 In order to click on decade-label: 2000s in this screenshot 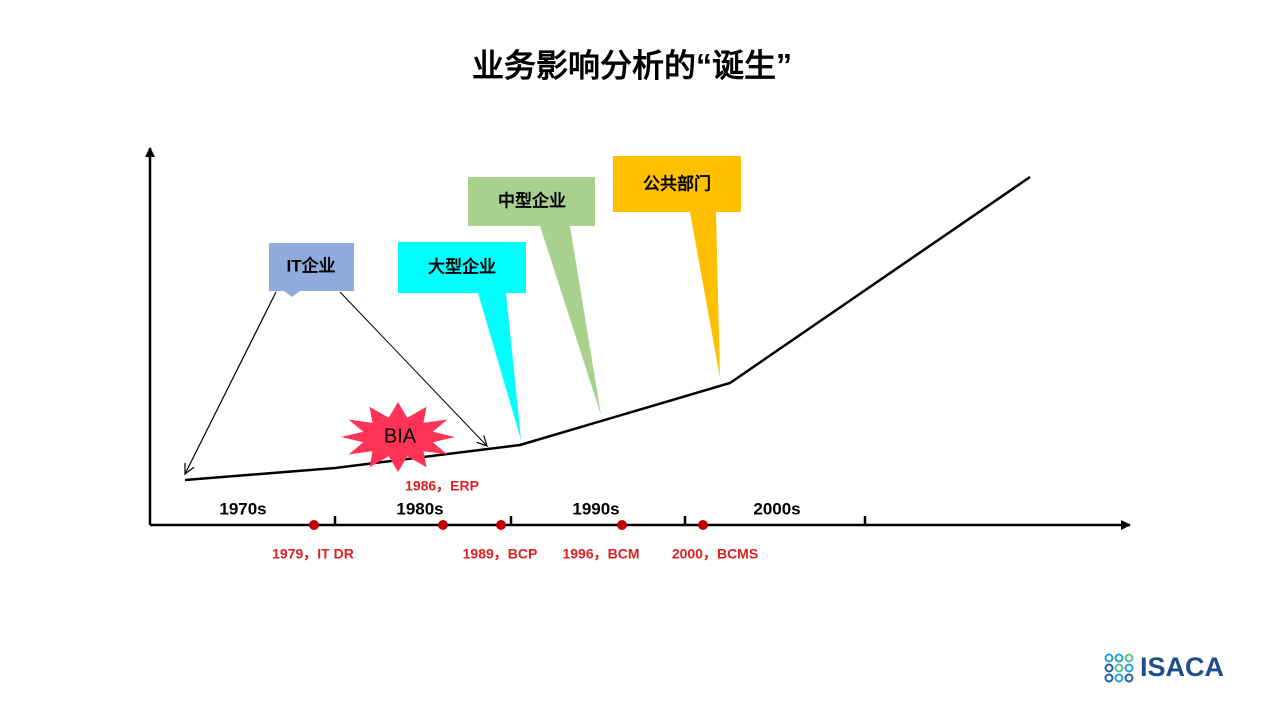, I will do `click(776, 508)`.